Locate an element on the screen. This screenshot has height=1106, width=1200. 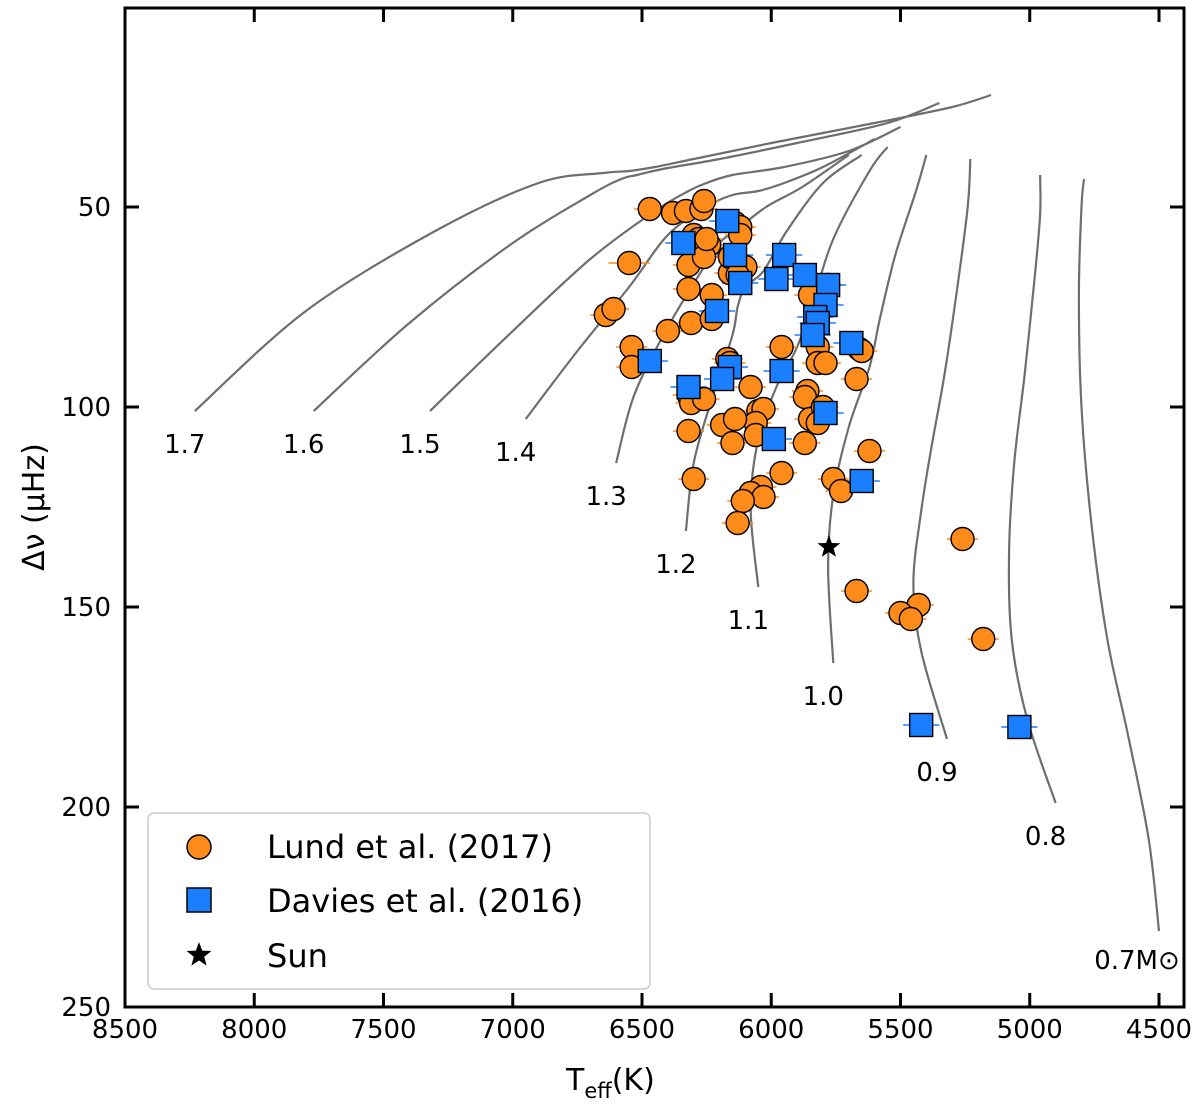
y-tick-label: 100 is located at coordinates (86, 408).